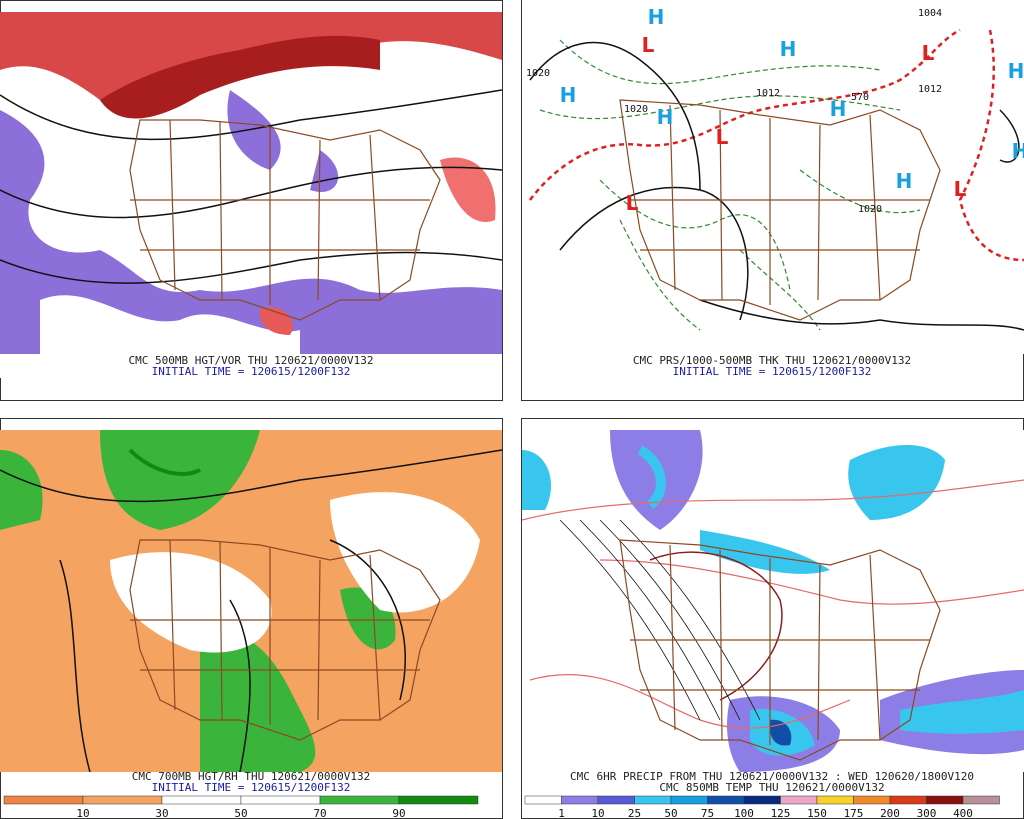 The width and height of the screenshot is (1024, 819). What do you see at coordinates (501, 807) in the screenshot?
I see `colorbars: 10 30 50 70 90 1 10 25 50 75 100 125 150 175 200 300 400` at bounding box center [501, 807].